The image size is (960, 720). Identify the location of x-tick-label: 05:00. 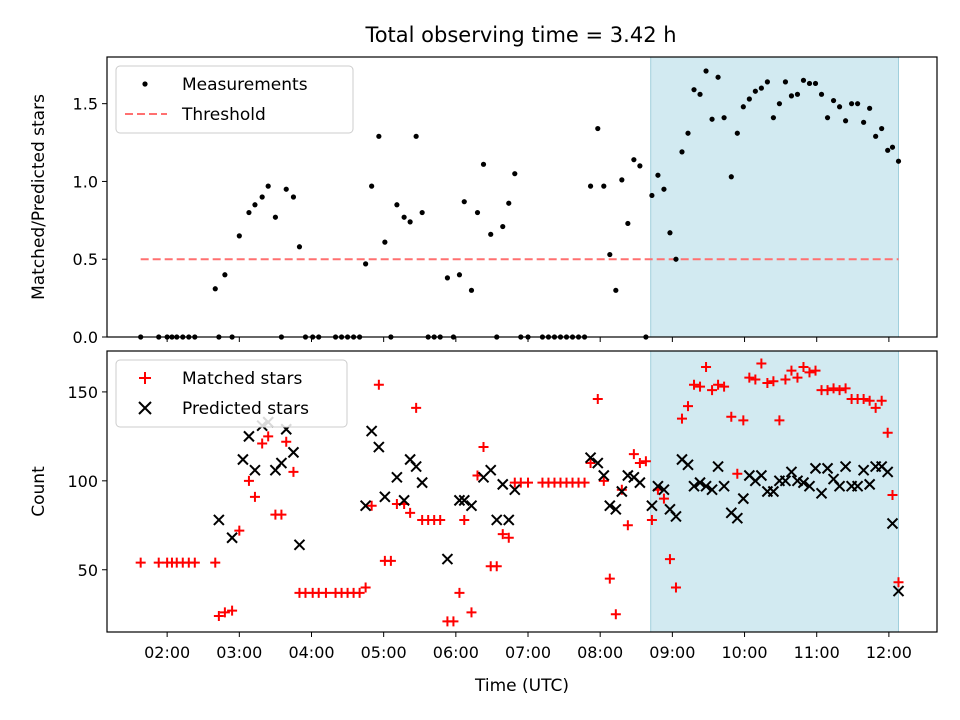
(384, 652).